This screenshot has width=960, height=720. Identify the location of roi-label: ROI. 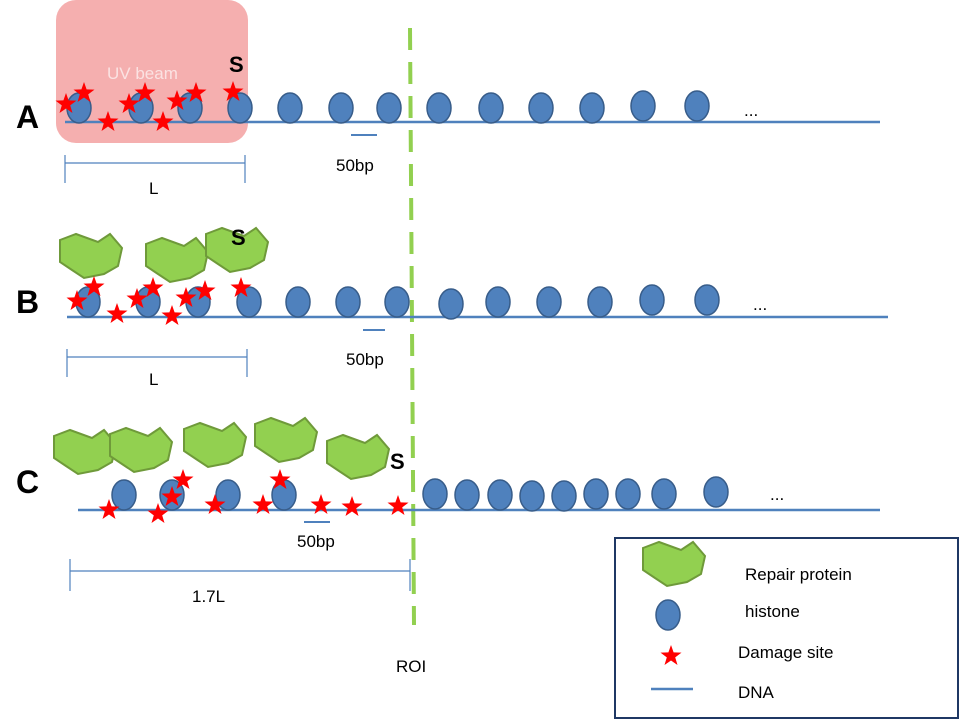
(411, 666).